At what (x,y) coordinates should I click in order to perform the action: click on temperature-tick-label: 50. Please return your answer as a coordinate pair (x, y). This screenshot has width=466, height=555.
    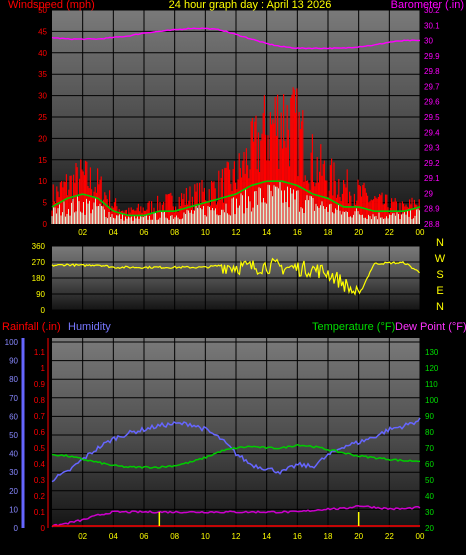
    Looking at the image, I should click on (429, 480).